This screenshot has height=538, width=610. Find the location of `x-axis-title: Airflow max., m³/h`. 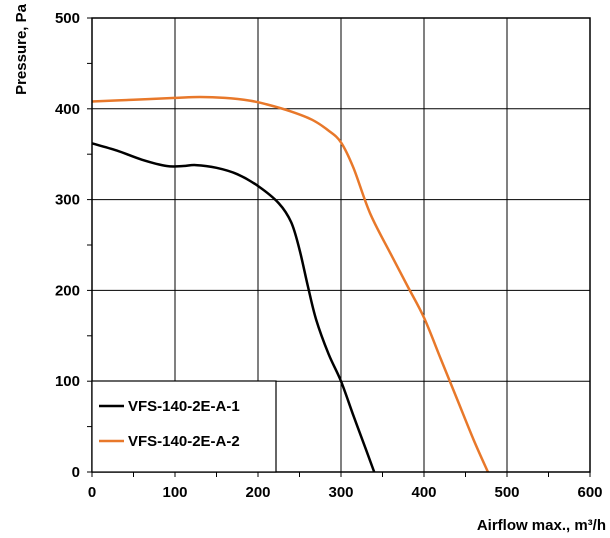

x-axis-title: Airflow max., m³/h is located at coordinates (541, 525).